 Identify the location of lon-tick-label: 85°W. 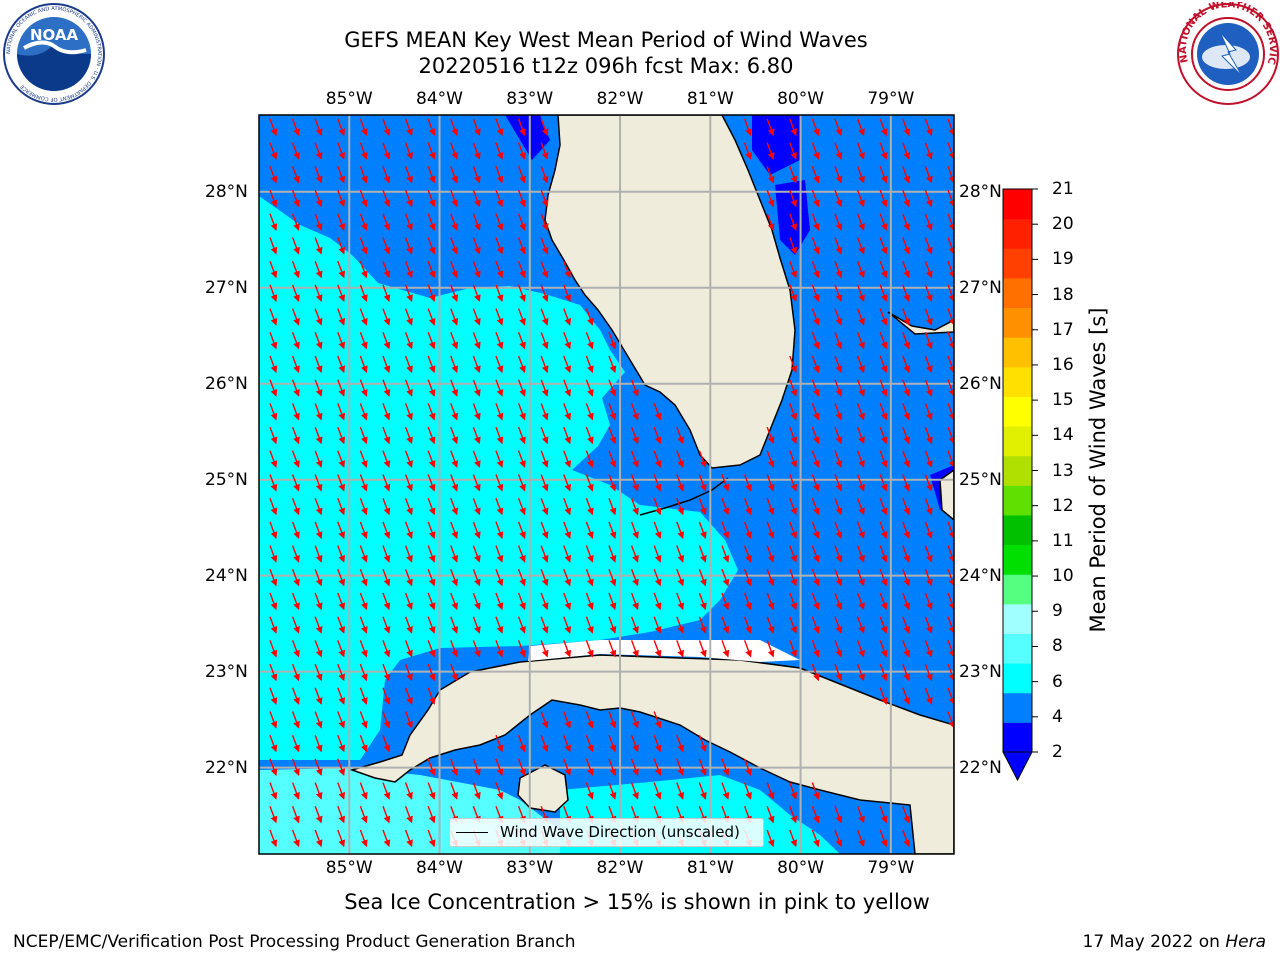
(349, 99).